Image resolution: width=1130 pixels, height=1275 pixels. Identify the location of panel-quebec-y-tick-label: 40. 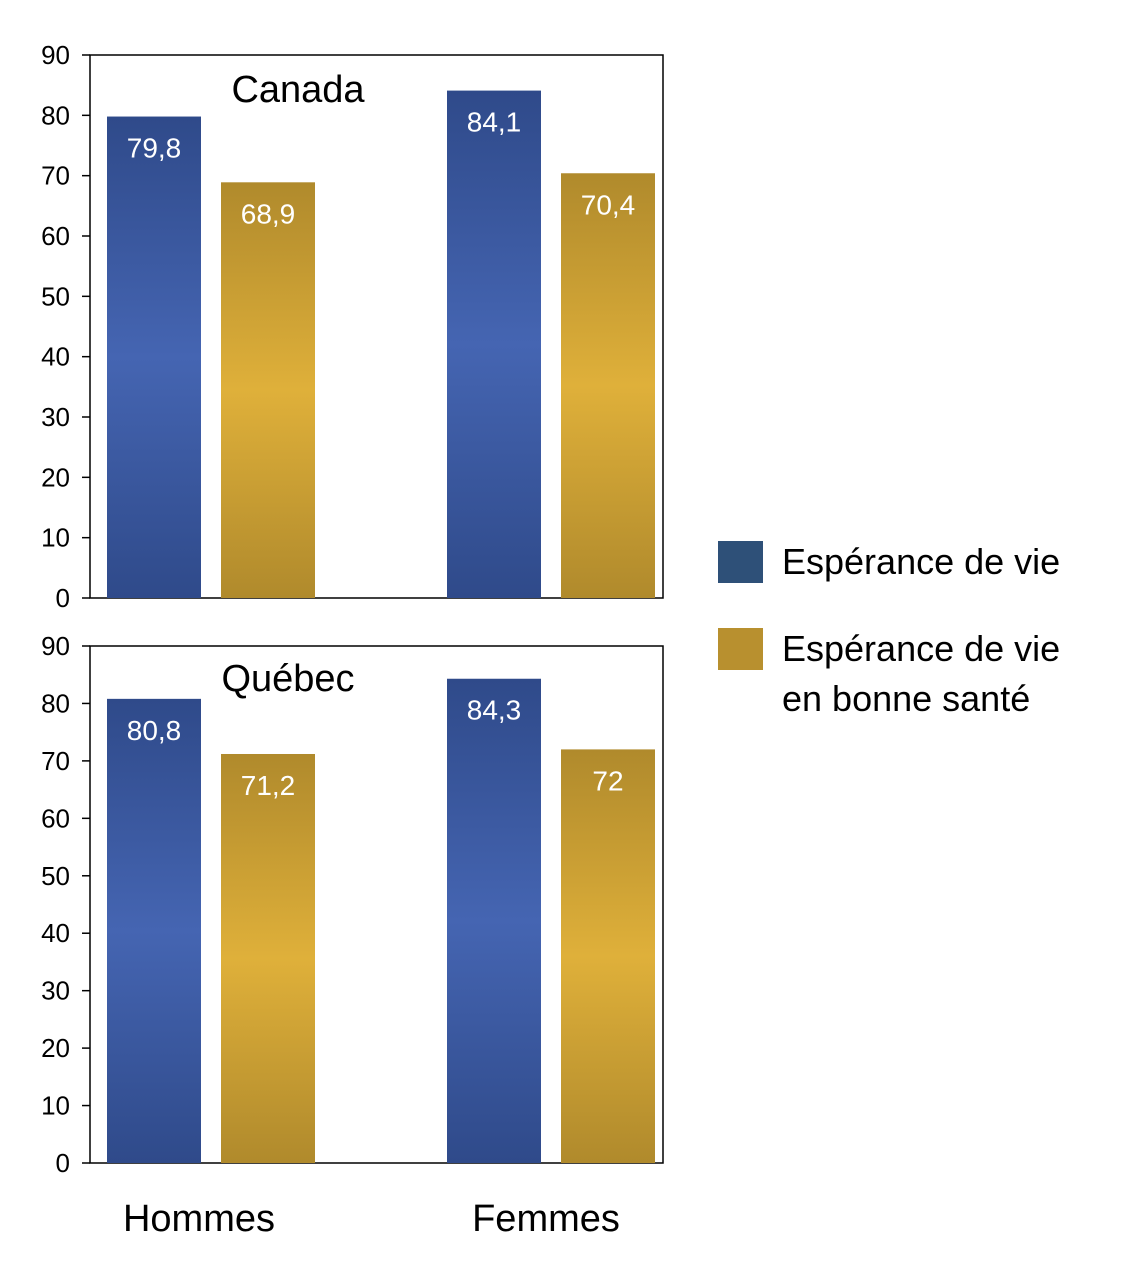
(55, 933).